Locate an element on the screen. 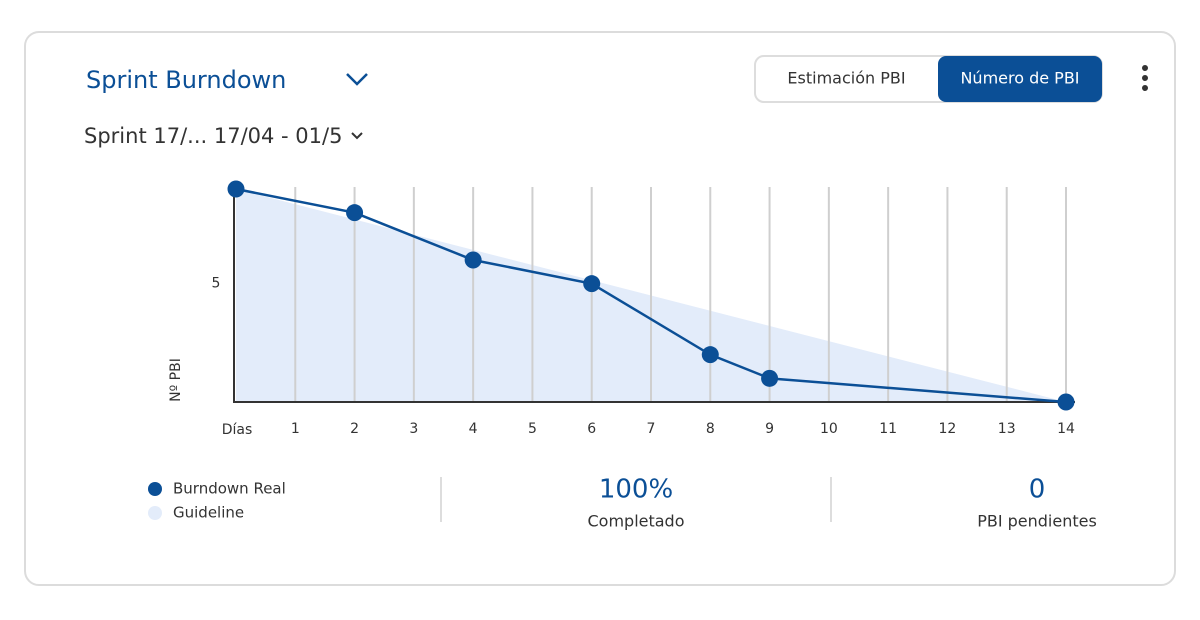  x-tick-label: 3 is located at coordinates (413, 429).